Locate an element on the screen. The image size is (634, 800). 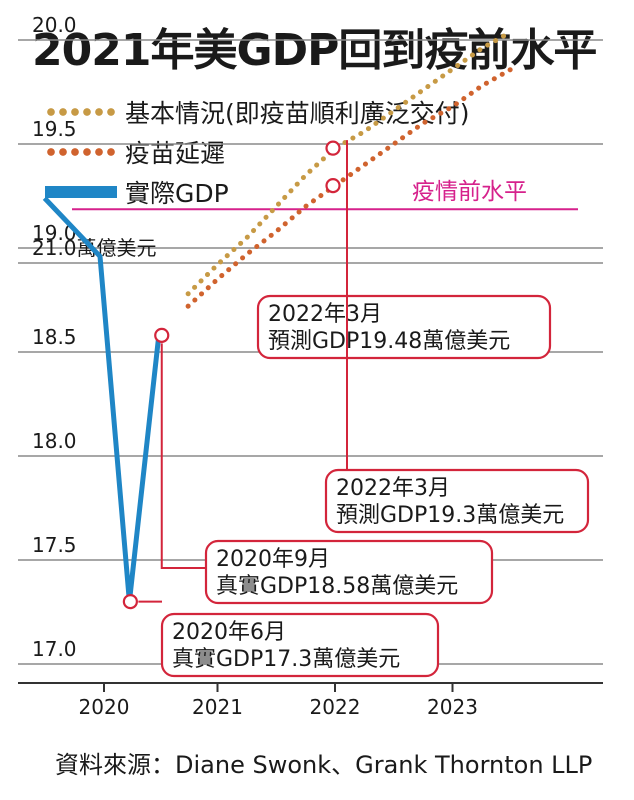
legend-item-base-case: 基本情況(即疫苗順利廣泛交付) is located at coordinates (257, 112).